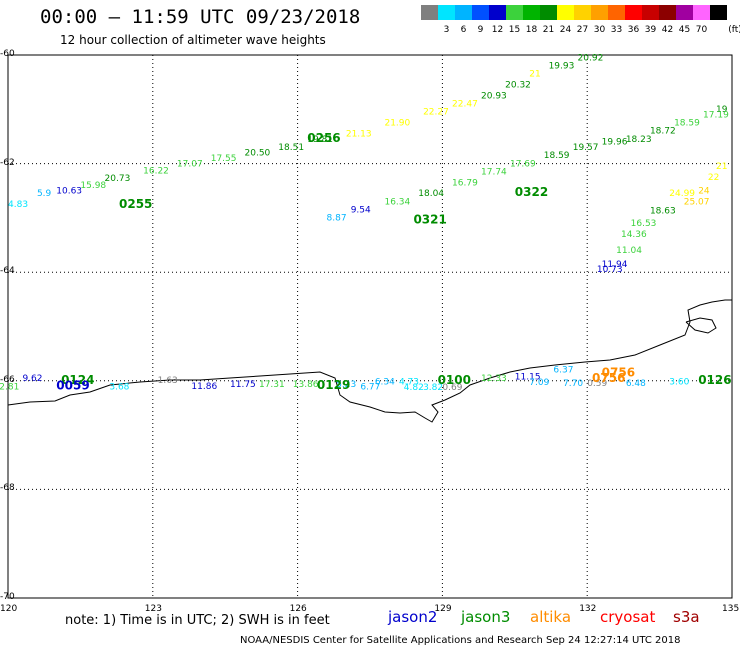 The image size is (740, 650). Describe the element at coordinates (548, 30) in the screenshot. I see `scale-label: 21` at that location.